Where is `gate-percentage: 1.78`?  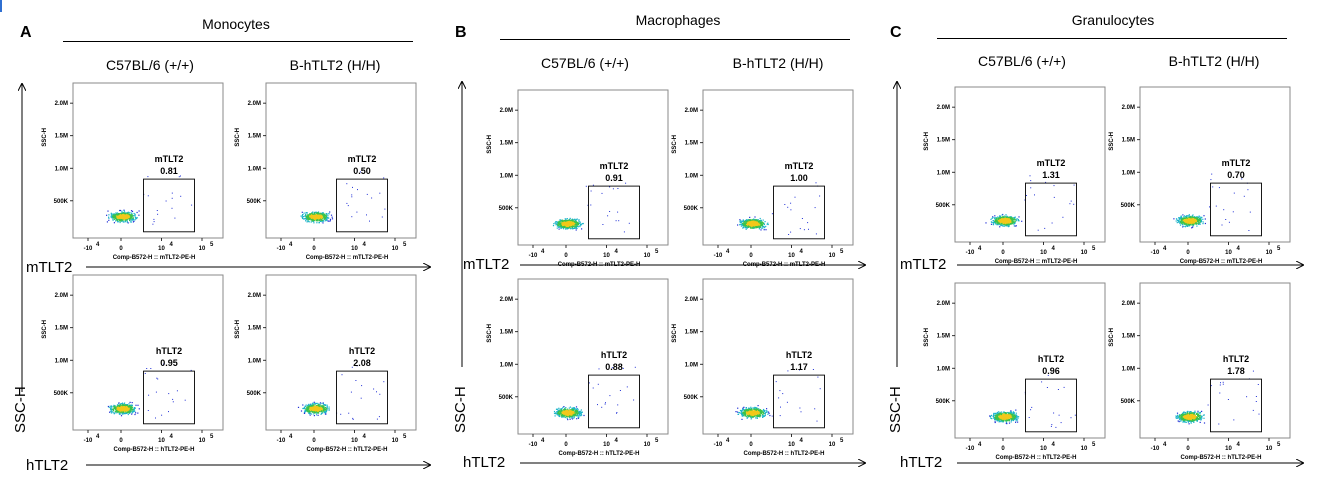 gate-percentage: 1.78 is located at coordinates (1236, 371).